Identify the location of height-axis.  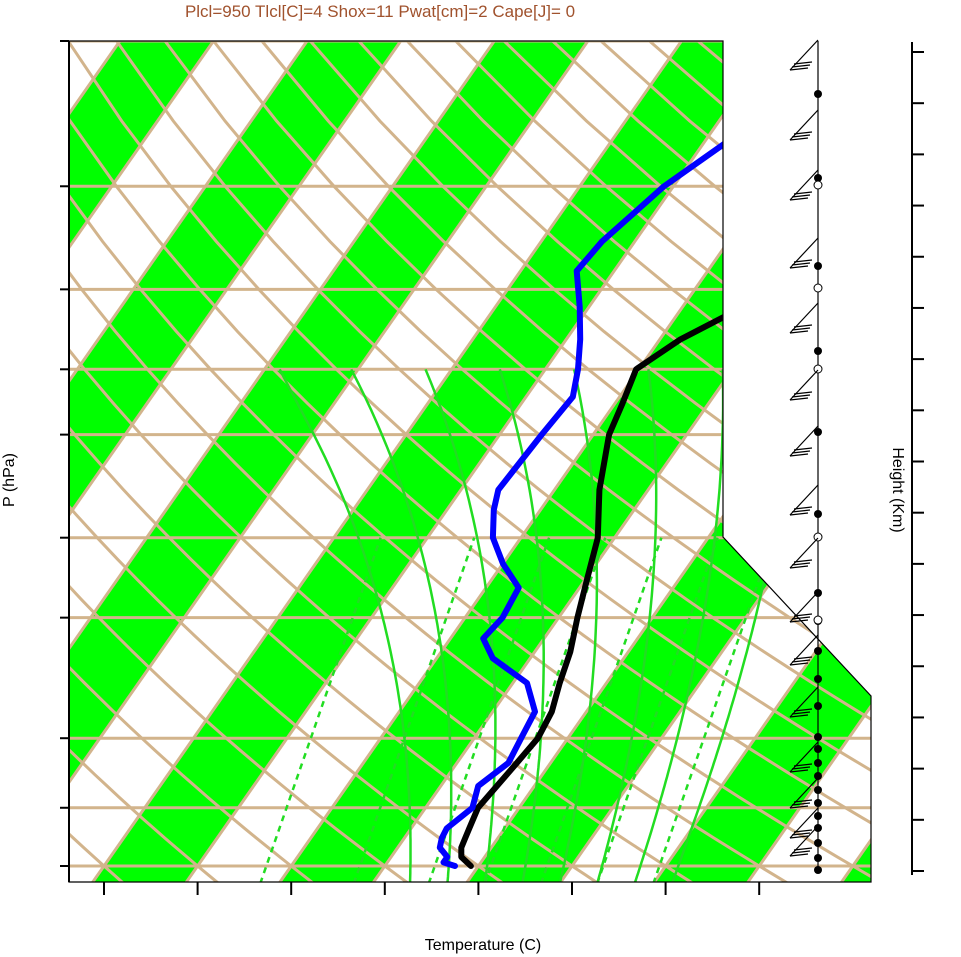
(917, 458).